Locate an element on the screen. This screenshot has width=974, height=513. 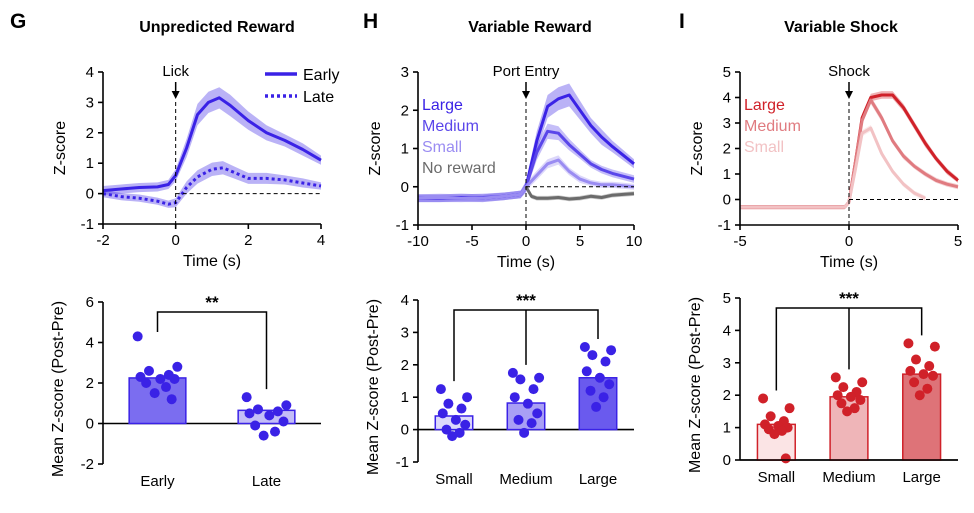
sem-band-large is located at coordinates (526, 143).